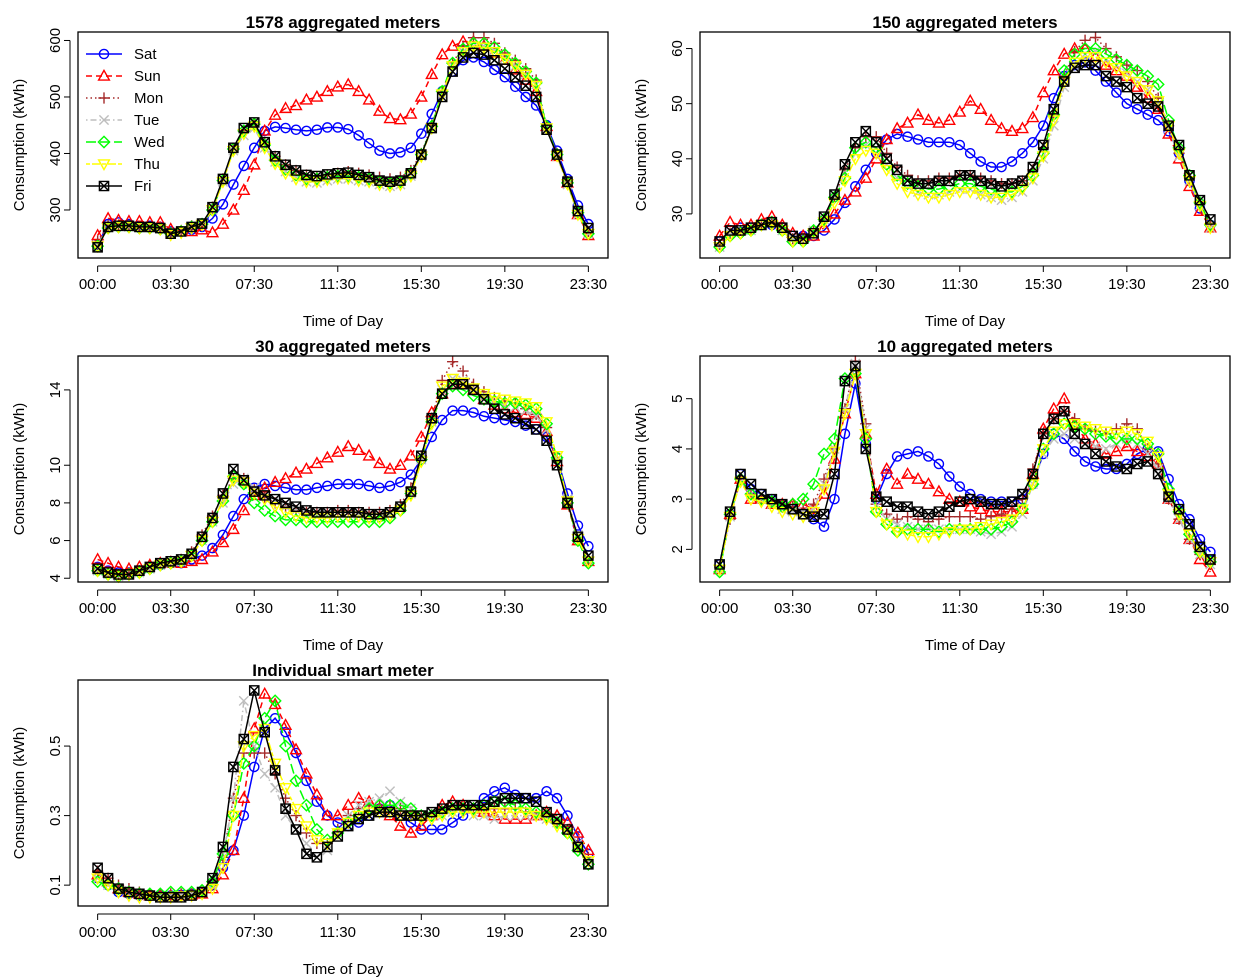  I want to click on y-axis-label: Consumption (kWh), so click(641, 145).